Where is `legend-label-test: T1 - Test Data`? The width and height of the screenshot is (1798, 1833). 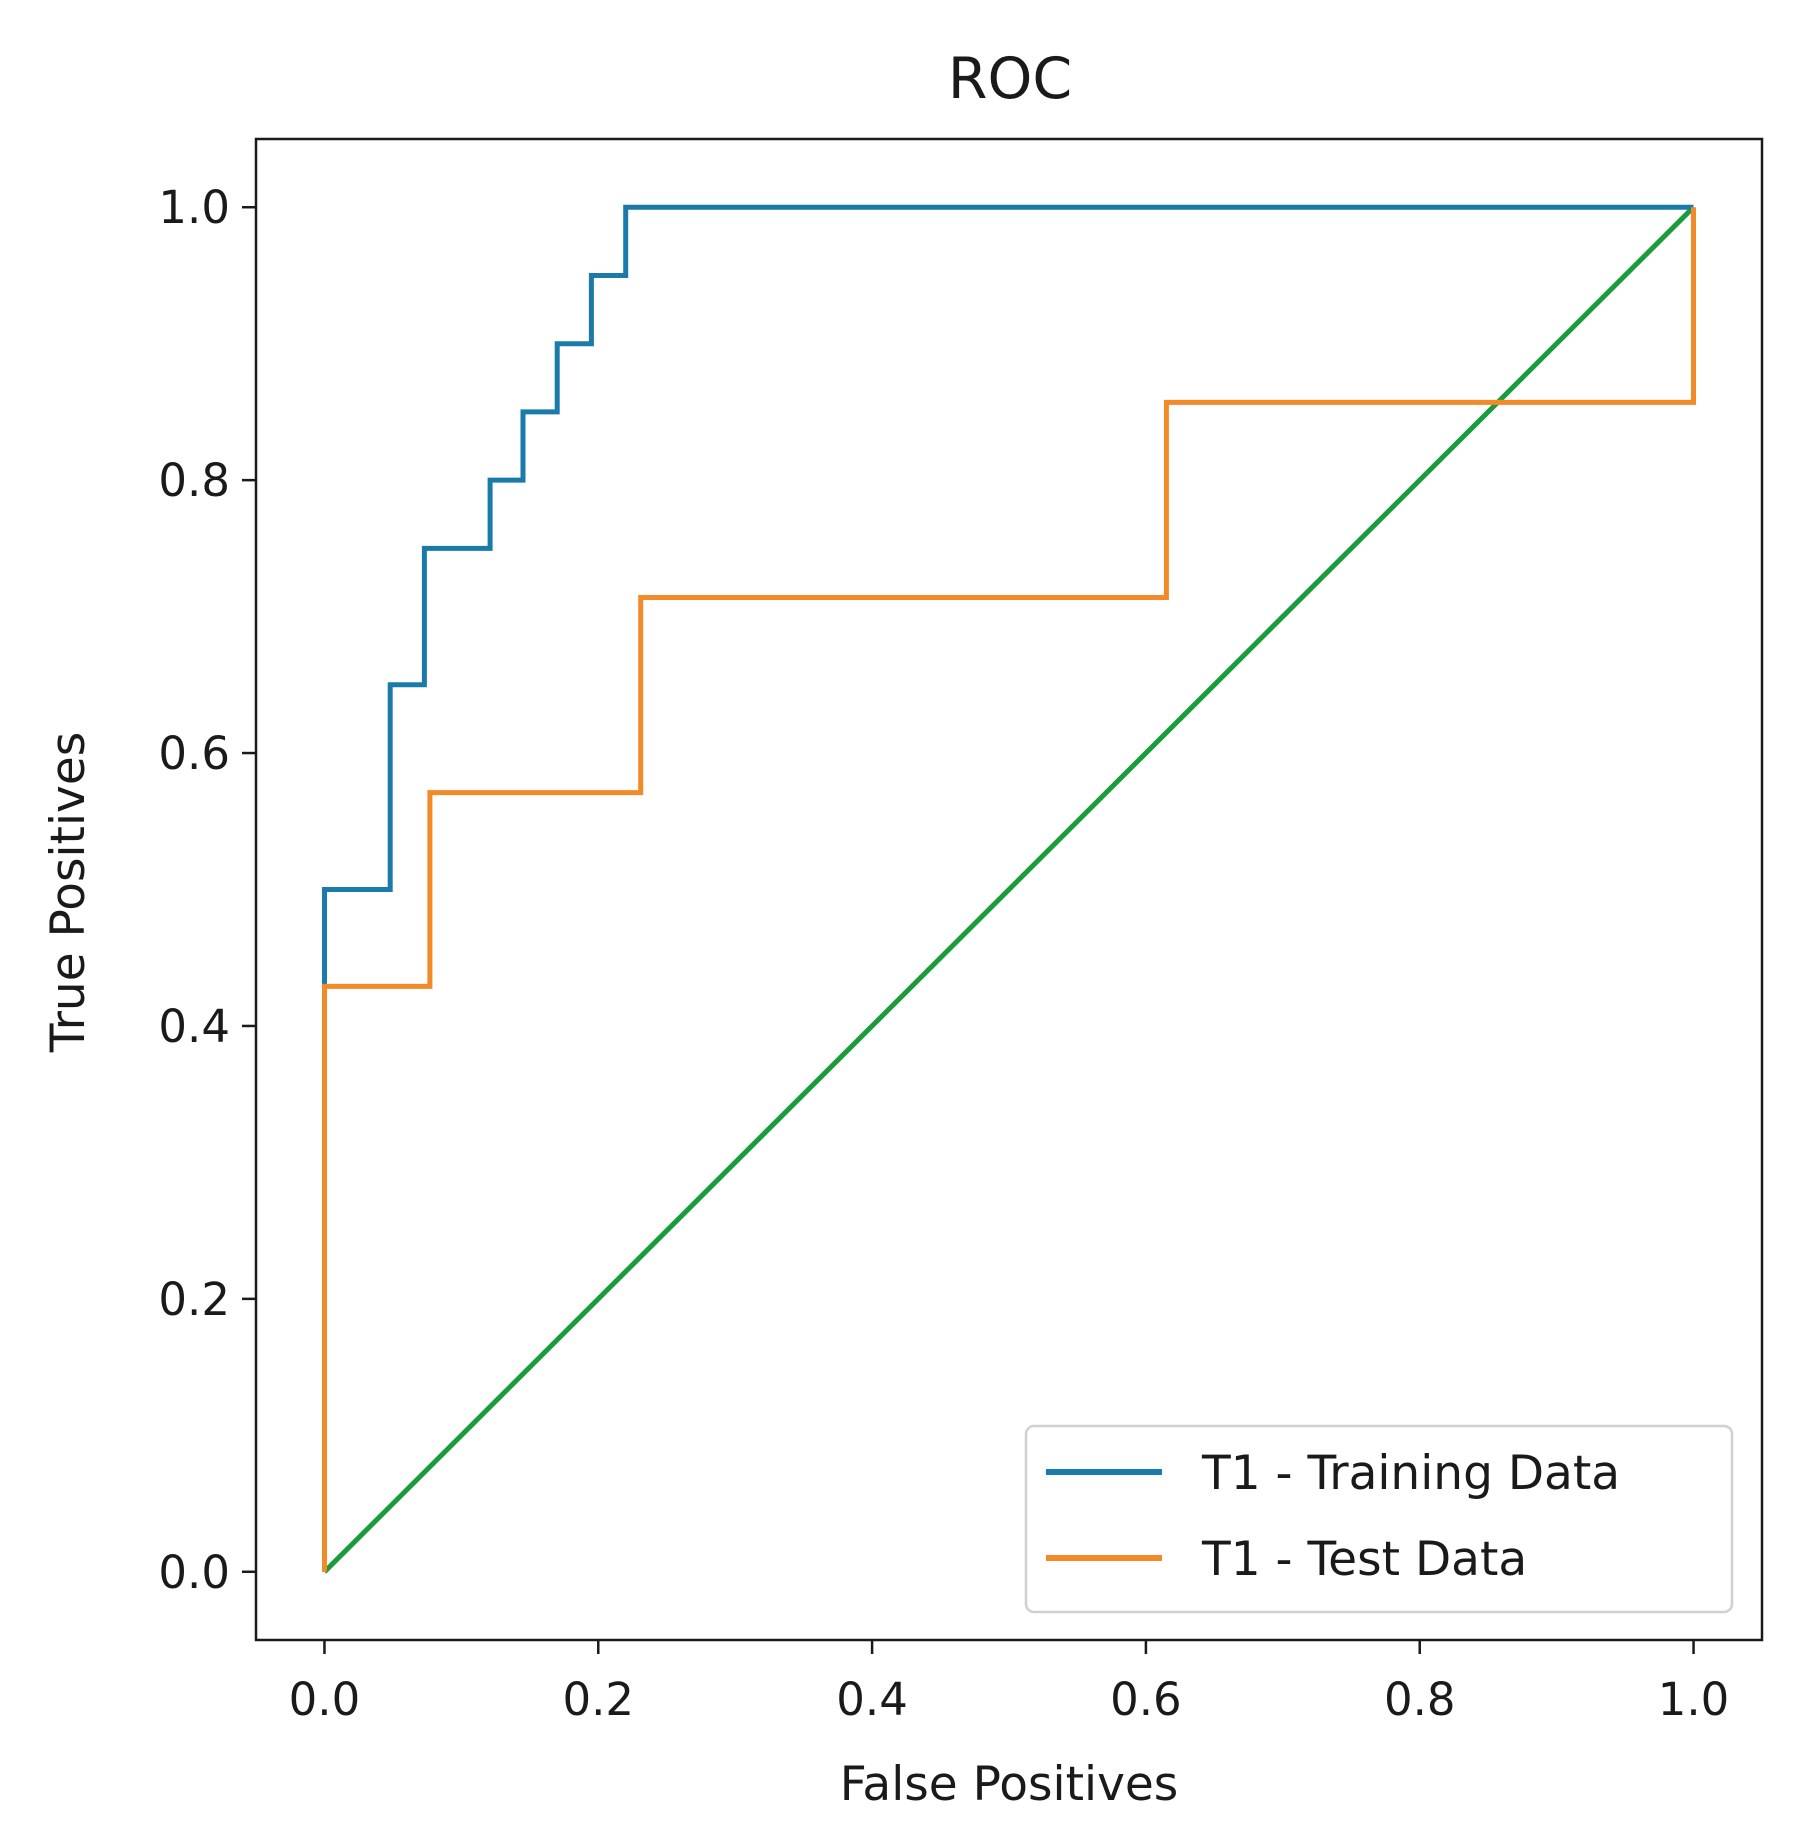 legend-label-test: T1 - Test Data is located at coordinates (1364, 1559).